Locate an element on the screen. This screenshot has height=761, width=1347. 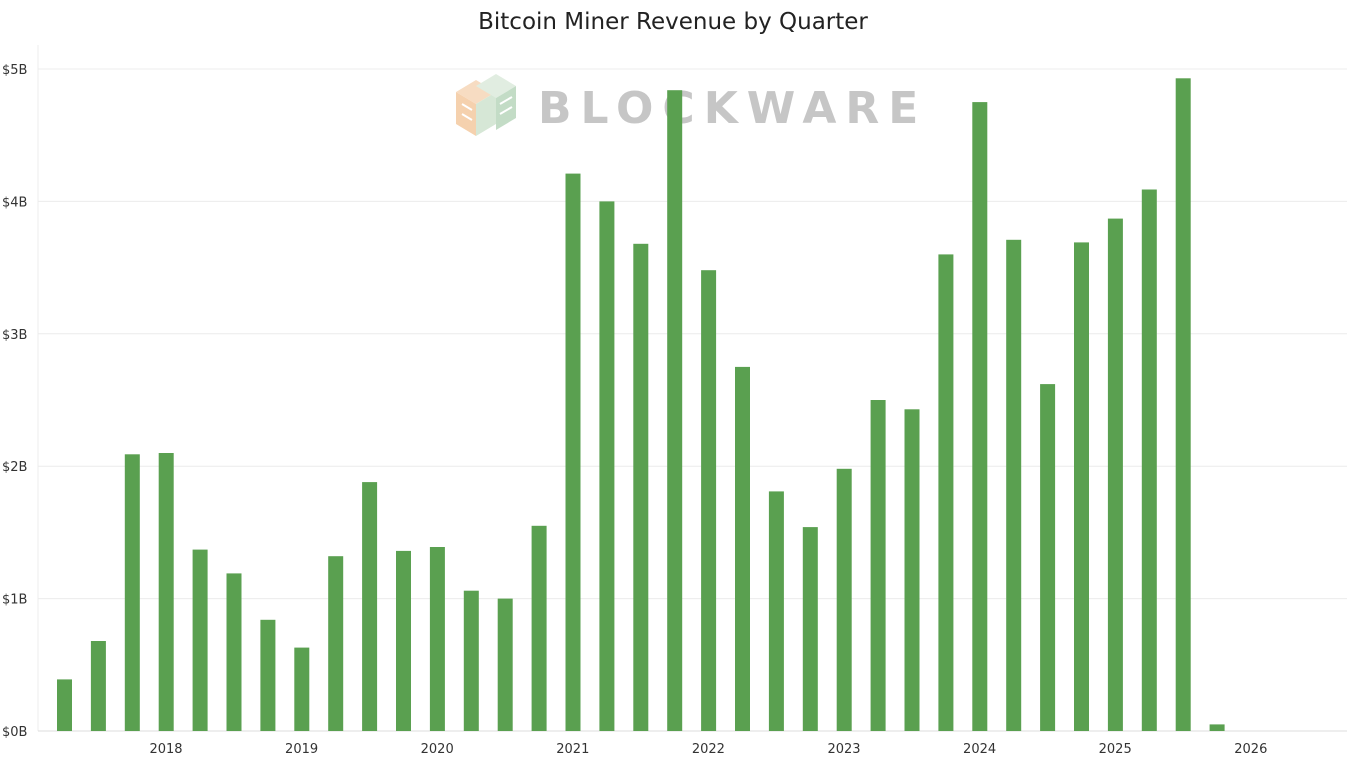
x-tick-label: 2024 is located at coordinates (979, 749).